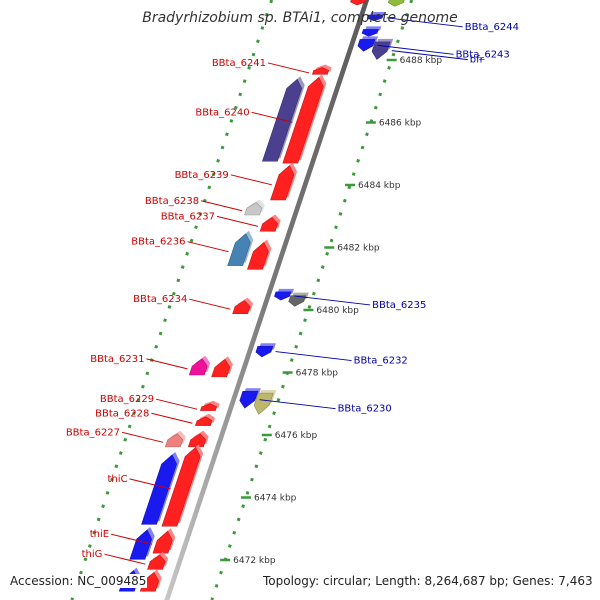  What do you see at coordinates (122, 413) in the screenshot?
I see `gene-label-bbta-6228: BBta_6228` at bounding box center [122, 413].